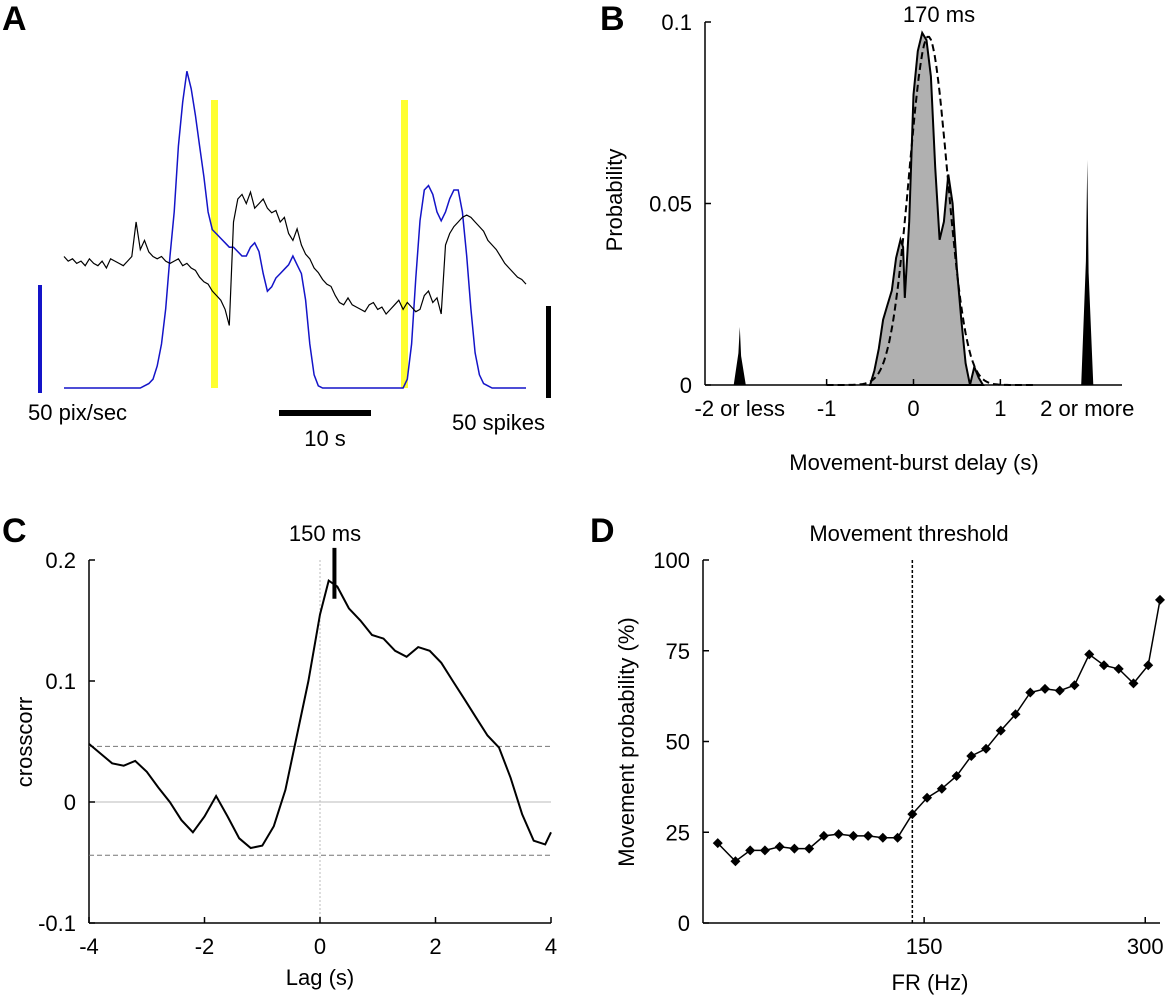 This screenshot has width=1170, height=1001. What do you see at coordinates (295, 258) in the screenshot?
I see `series-line-firing-rate` at bounding box center [295, 258].